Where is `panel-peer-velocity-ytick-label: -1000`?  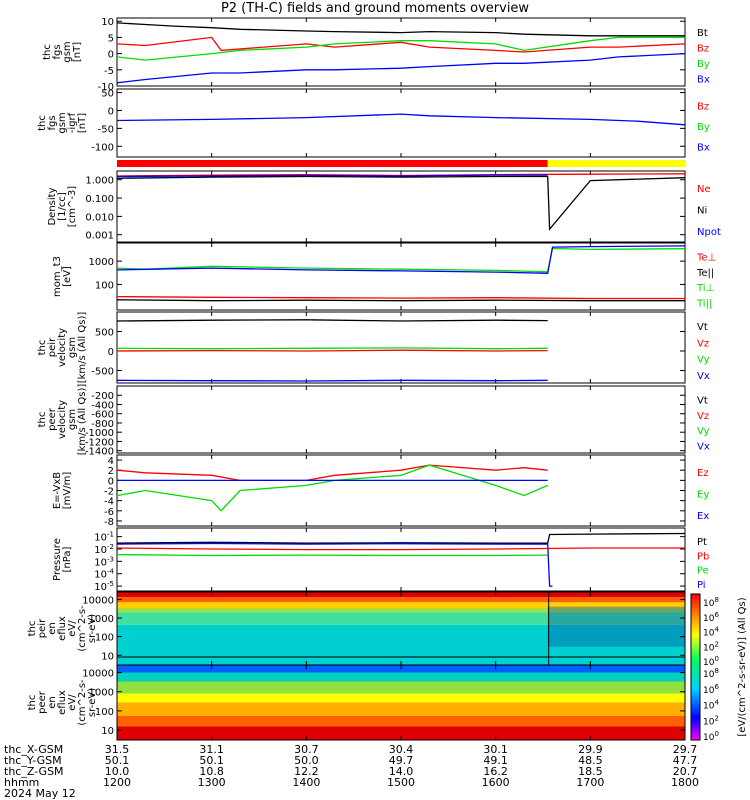 panel-peer-velocity-ytick-label: -1000 is located at coordinates (99, 433).